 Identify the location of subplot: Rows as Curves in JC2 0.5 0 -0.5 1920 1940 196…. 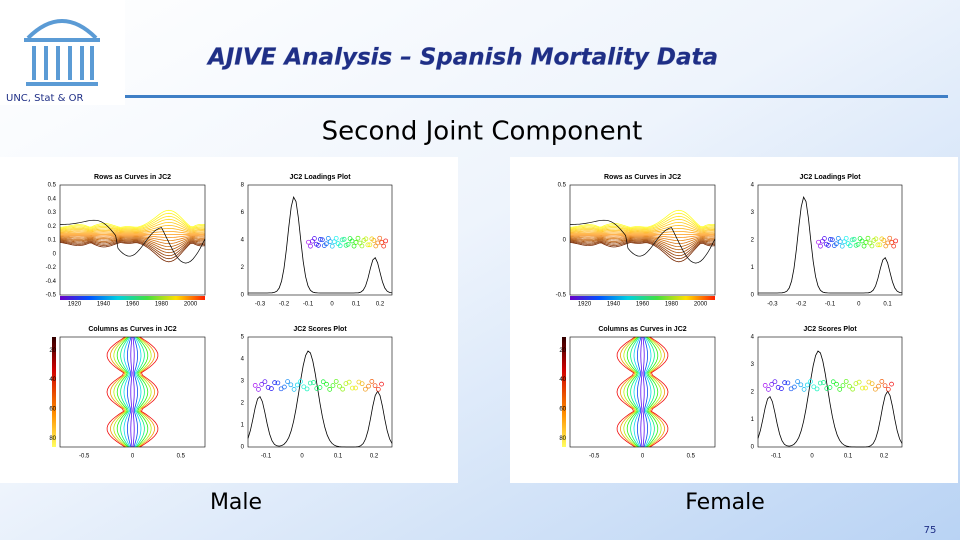
(636, 241).